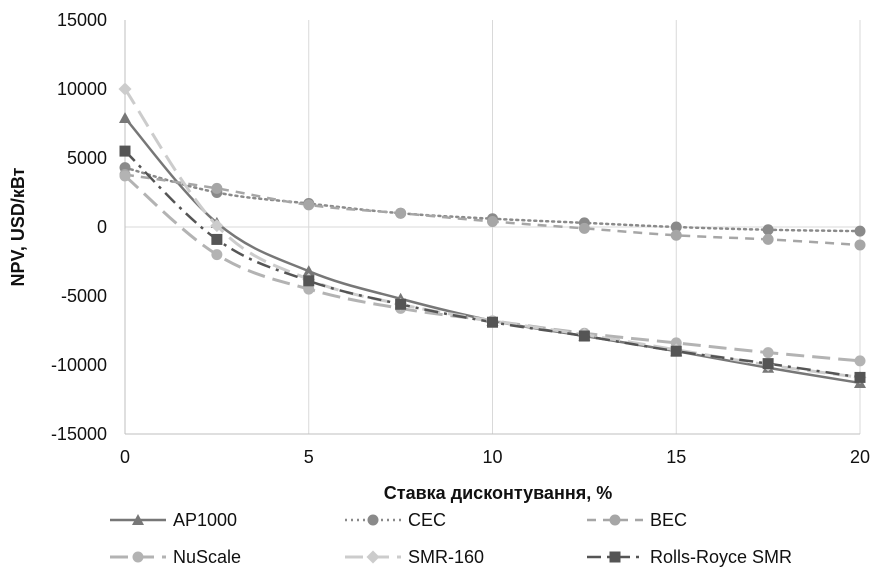  Describe the element at coordinates (668, 520) in the screenshot. I see `legend-label: BEC` at that location.